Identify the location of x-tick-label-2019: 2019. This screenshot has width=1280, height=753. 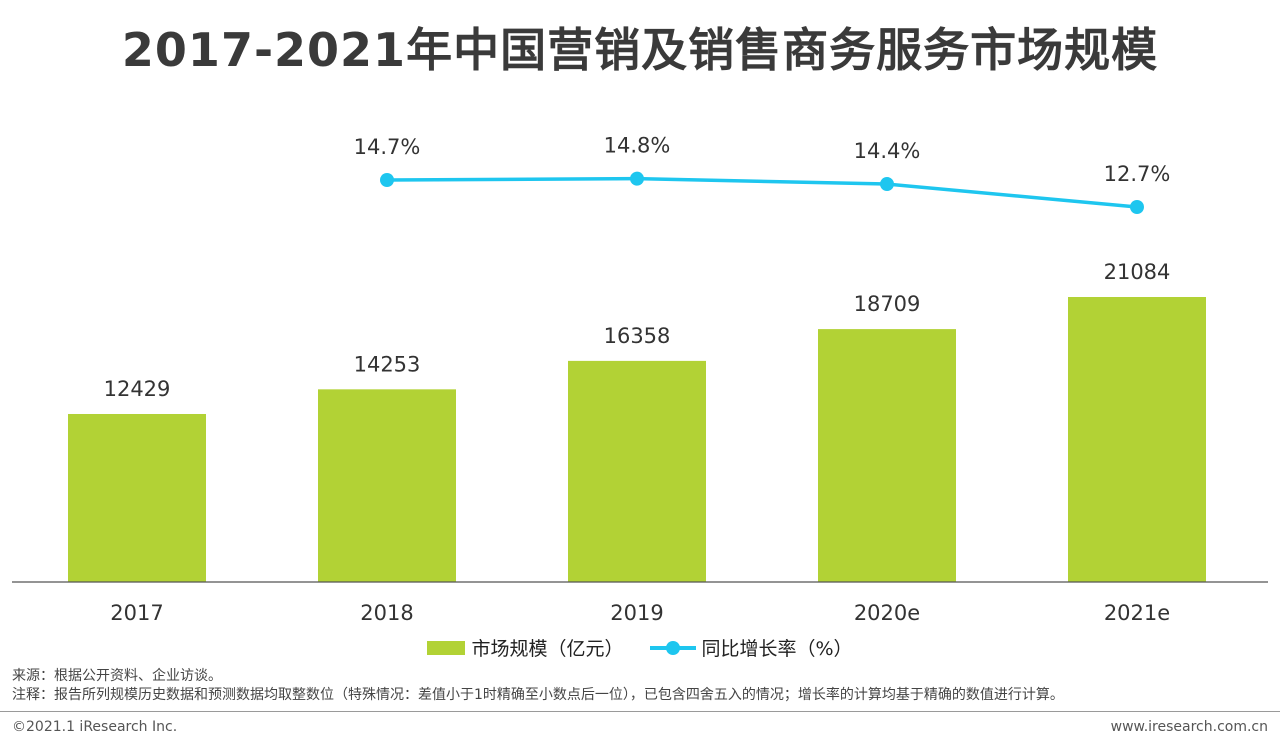
(636, 613).